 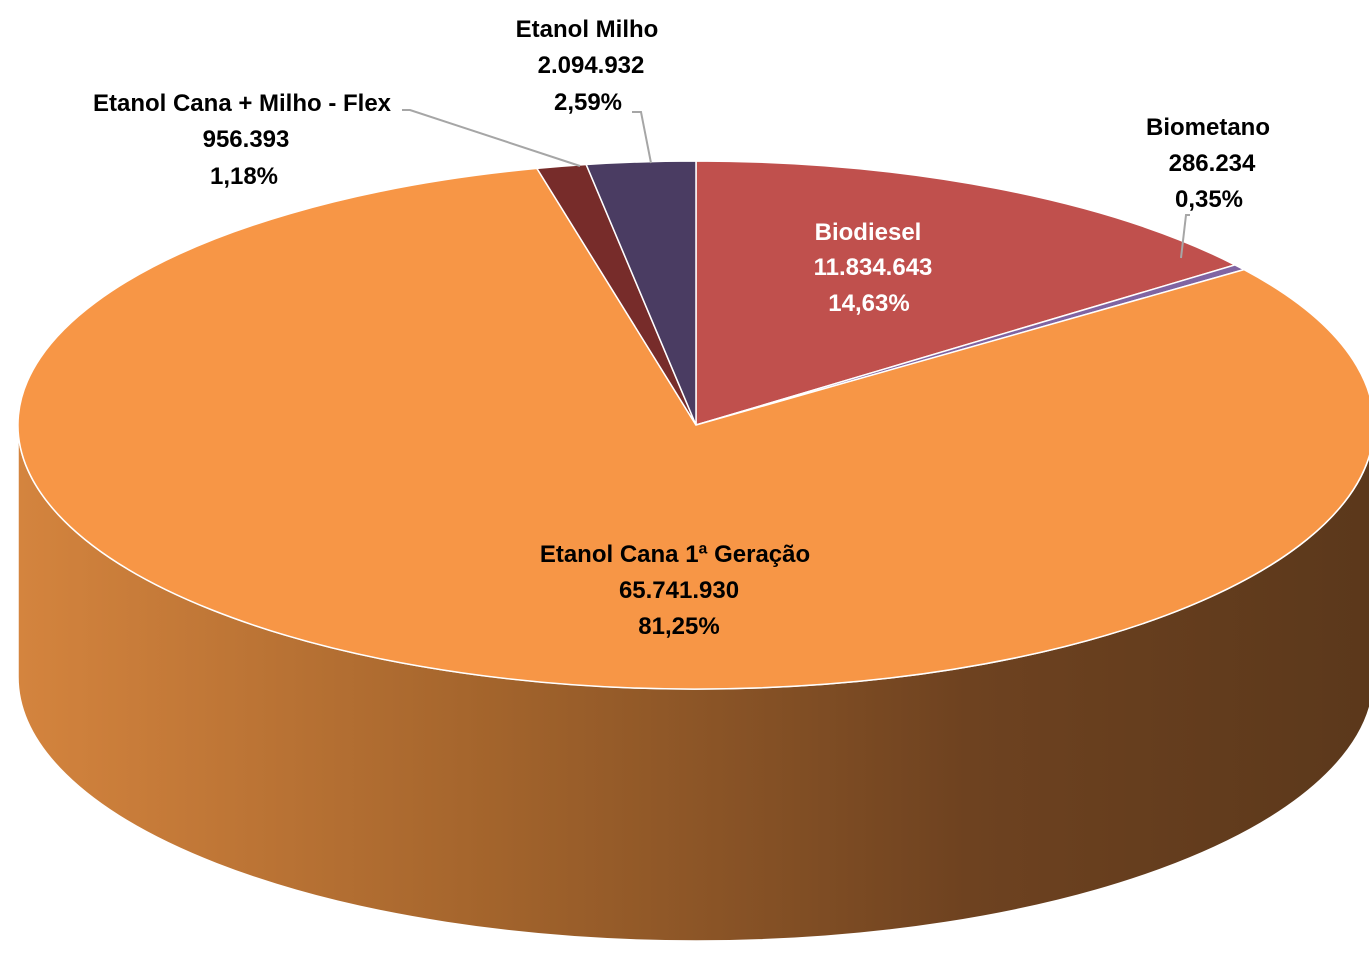 What do you see at coordinates (679, 590) in the screenshot?
I see `label-etanol-cana-value: 65.741.930` at bounding box center [679, 590].